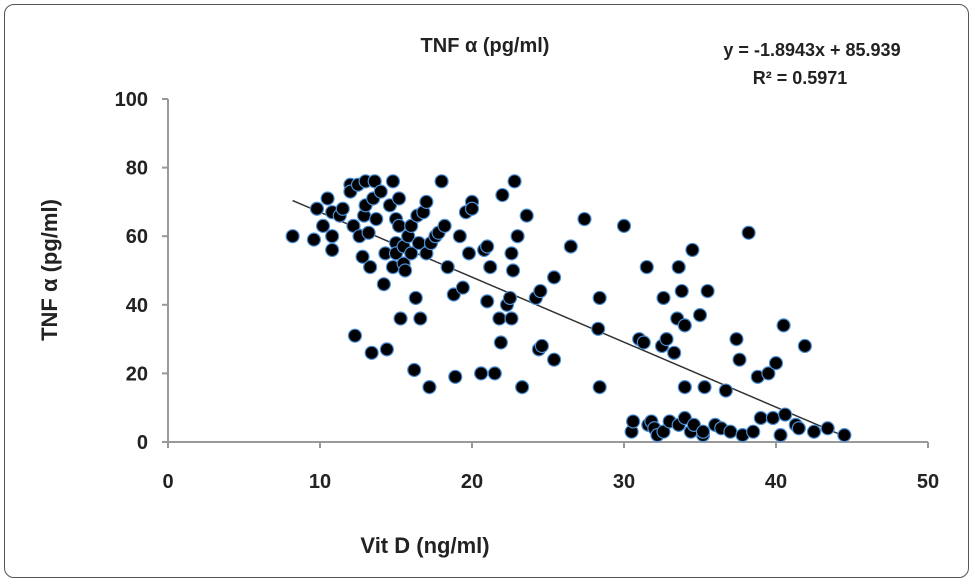  What do you see at coordinates (167, 482) in the screenshot?
I see `x-tick-label: 0` at bounding box center [167, 482].